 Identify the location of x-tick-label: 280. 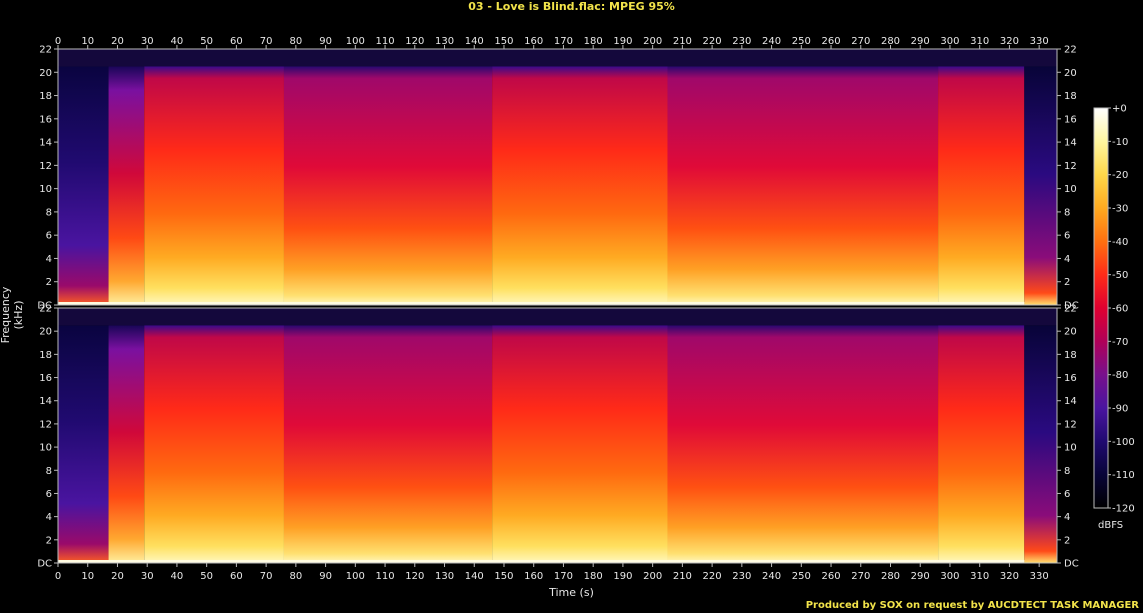
(890, 41).